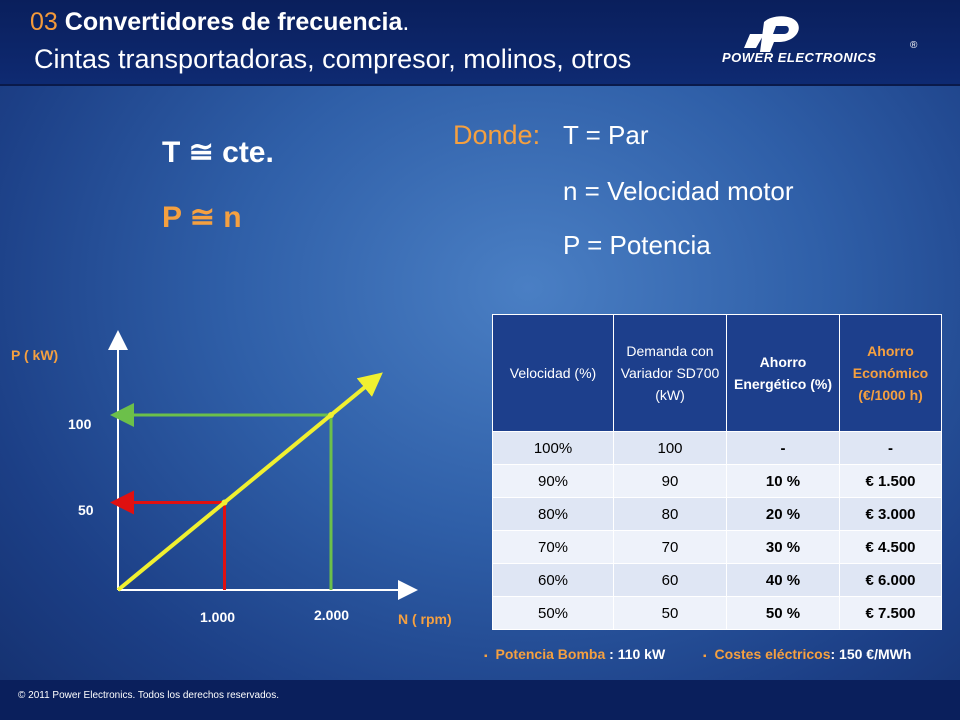  I want to click on cell-ahorro-economico: € 4.500, so click(890, 547).